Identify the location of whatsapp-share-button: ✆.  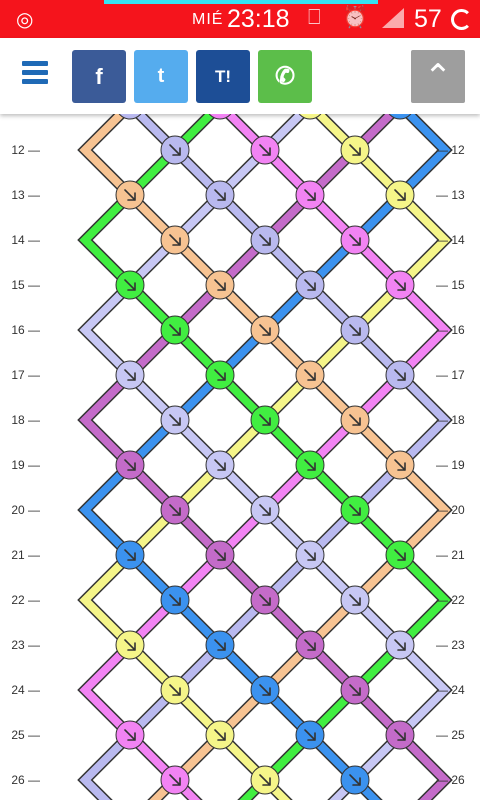
(285, 76).